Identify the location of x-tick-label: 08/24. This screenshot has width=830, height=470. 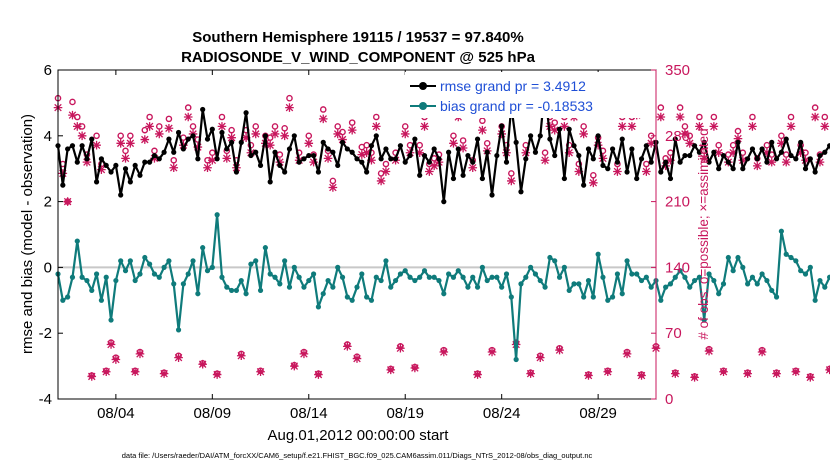
(502, 413).